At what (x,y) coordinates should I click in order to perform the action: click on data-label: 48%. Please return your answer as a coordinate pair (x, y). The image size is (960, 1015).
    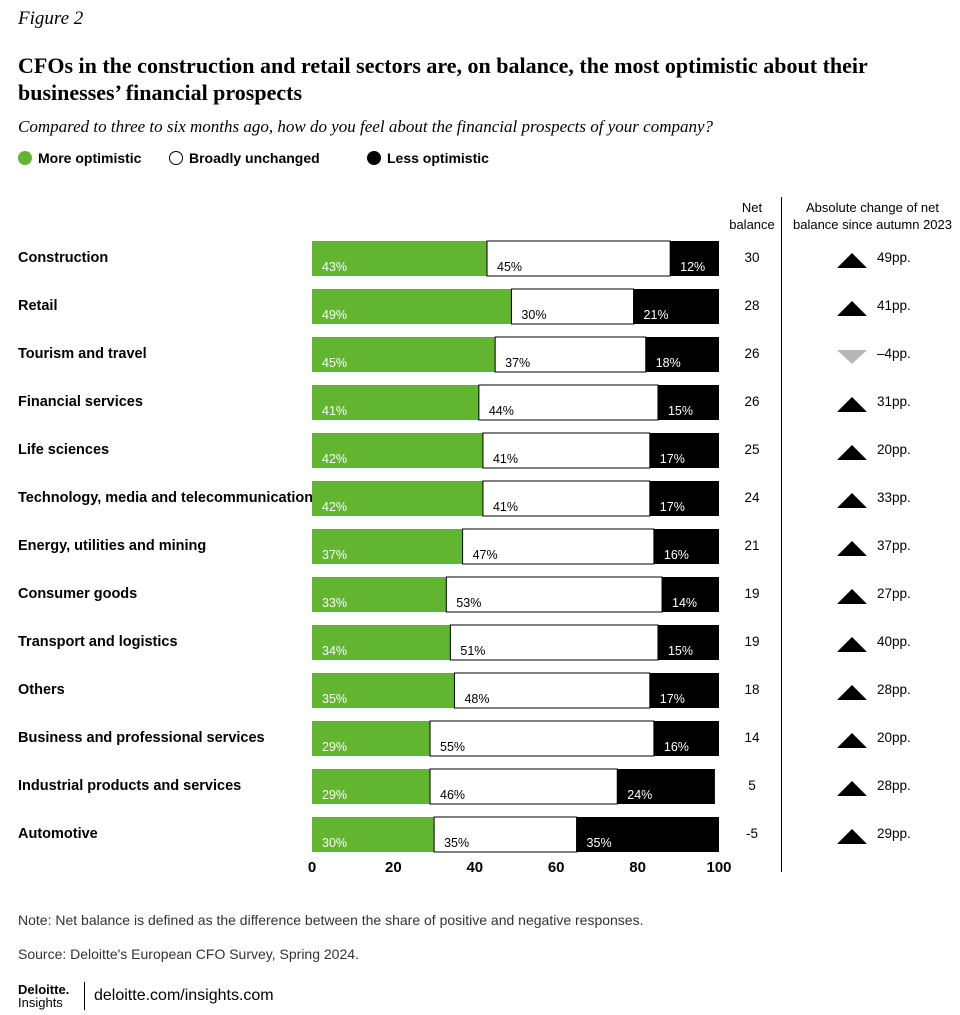
    Looking at the image, I should click on (476, 699).